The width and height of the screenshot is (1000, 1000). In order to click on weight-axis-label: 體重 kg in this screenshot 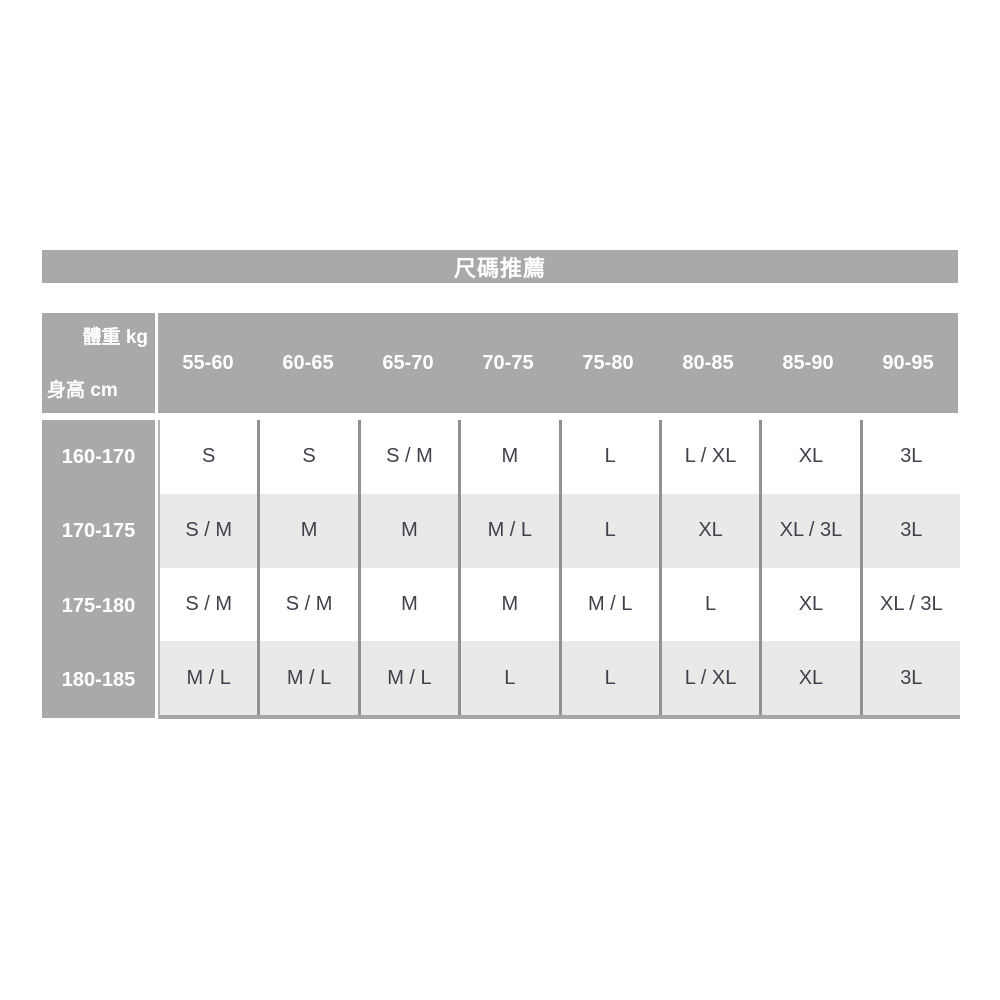, I will do `click(115, 337)`.